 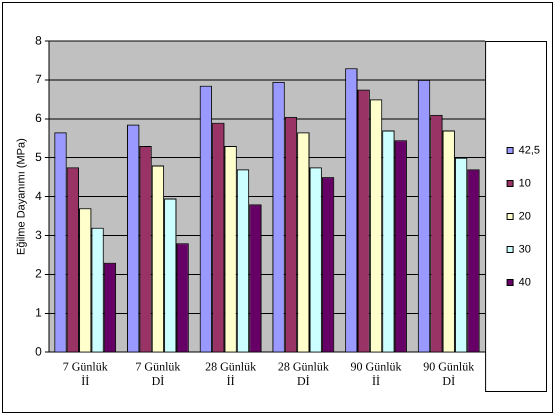 I want to click on y-tick-label: 7, so click(x=38, y=79).